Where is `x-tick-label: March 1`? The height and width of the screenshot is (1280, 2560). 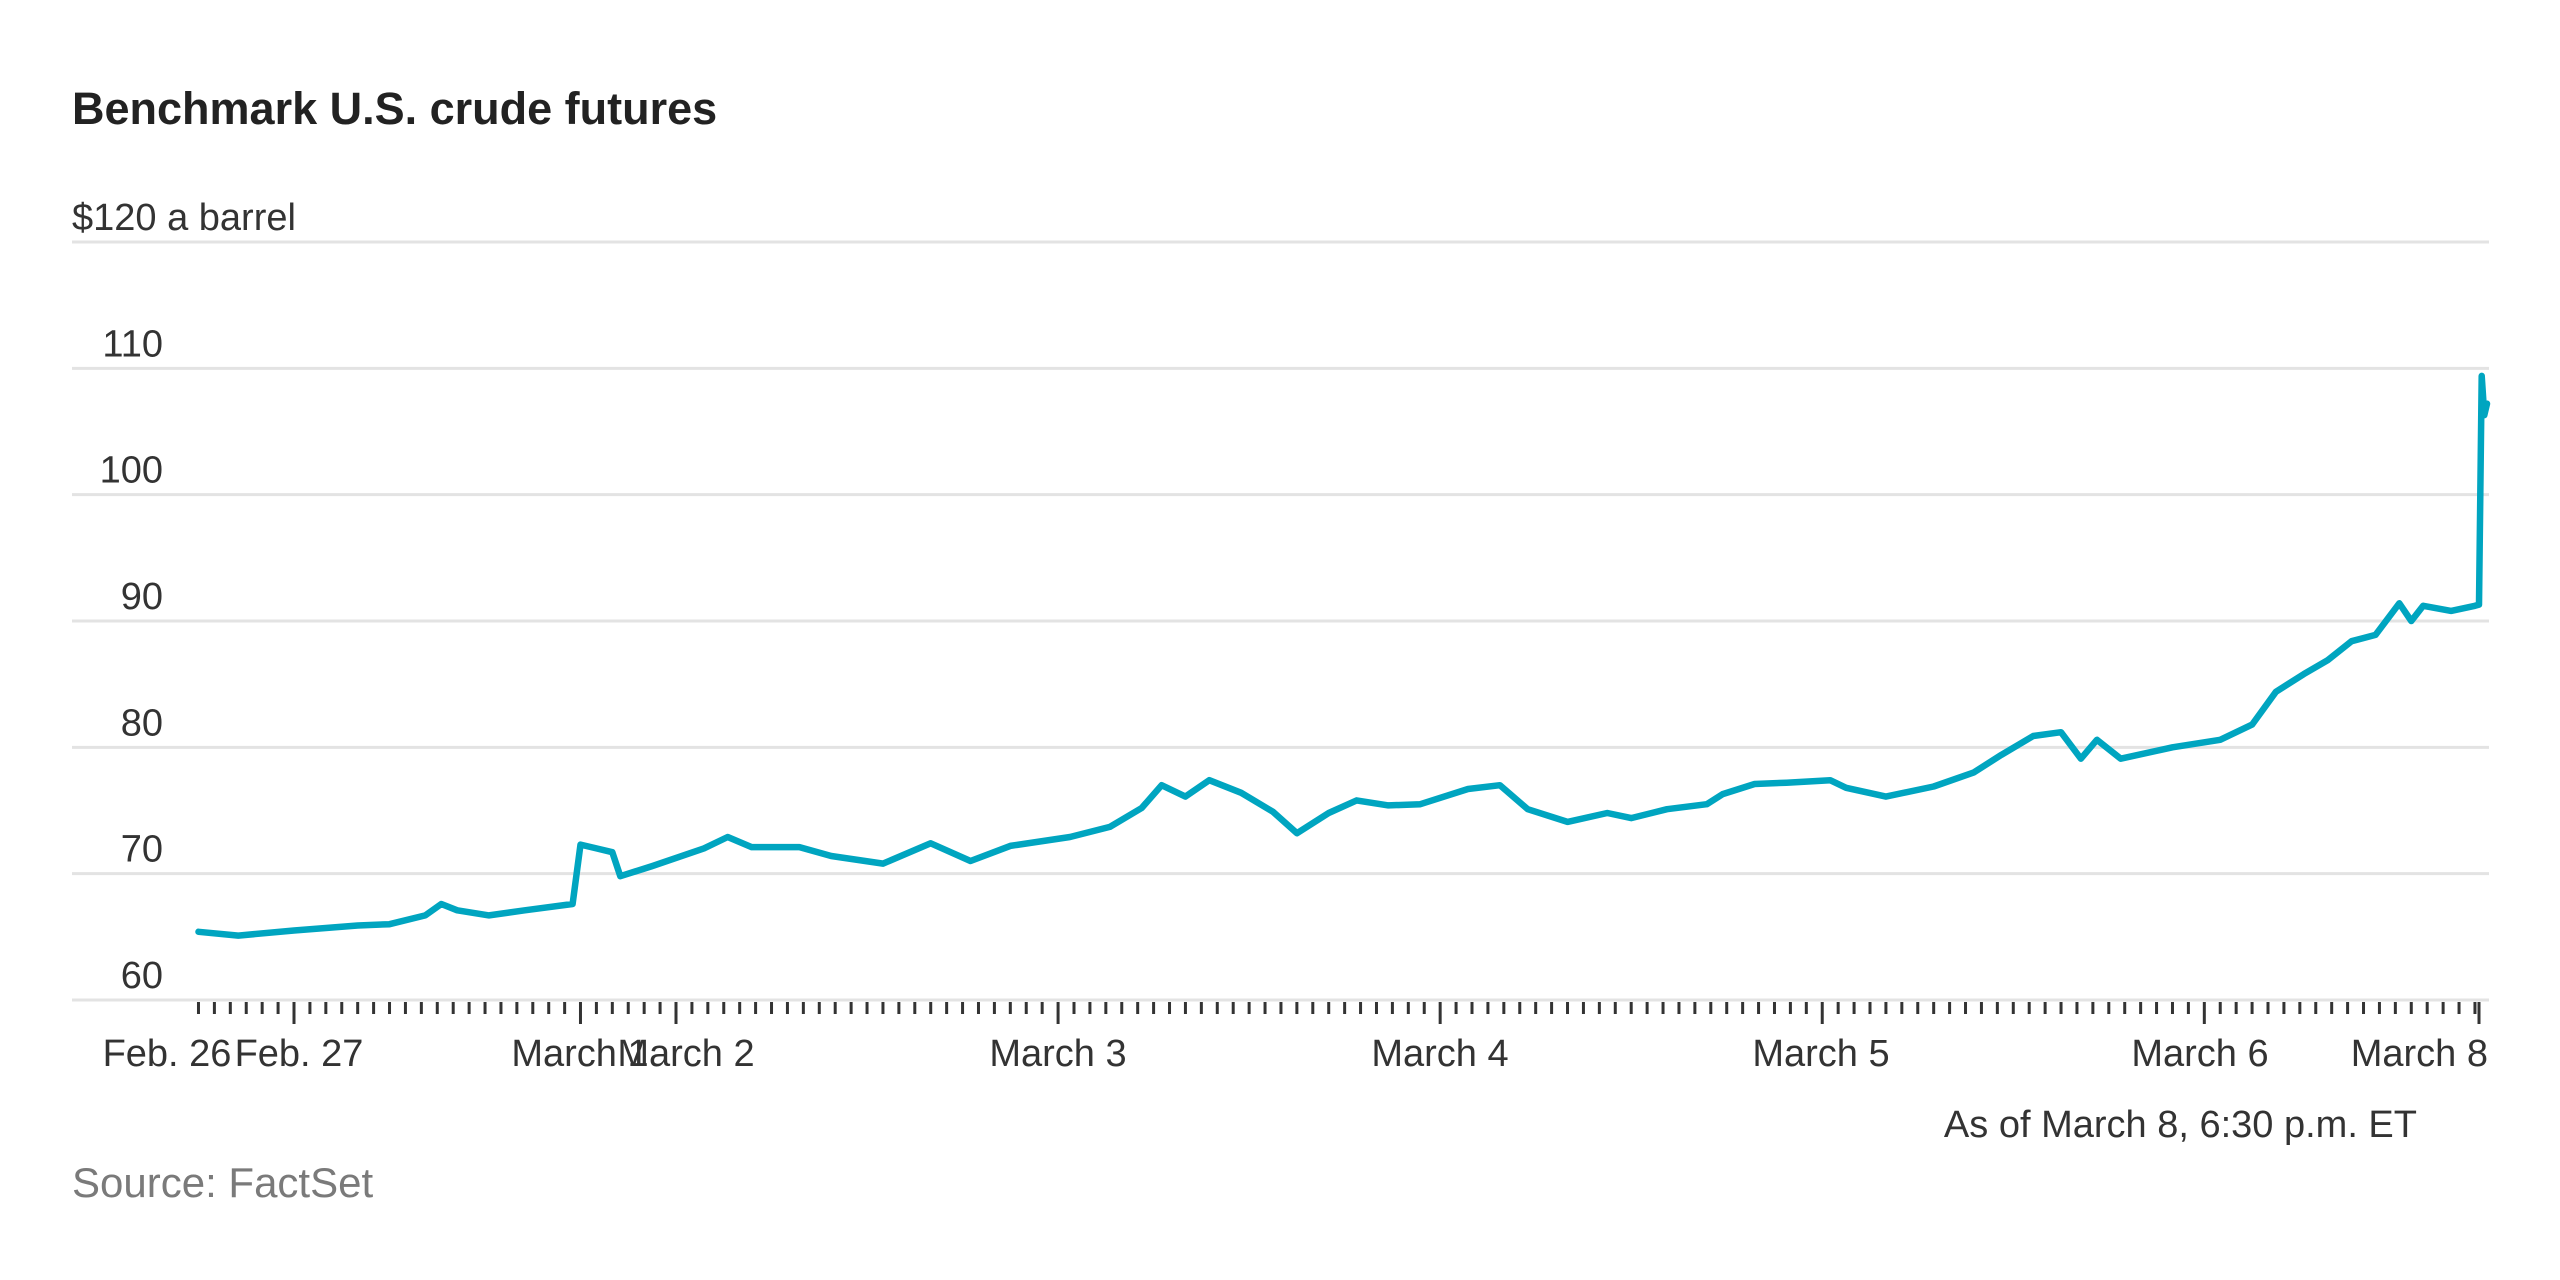 x-tick-label: March 1 is located at coordinates (579, 1054).